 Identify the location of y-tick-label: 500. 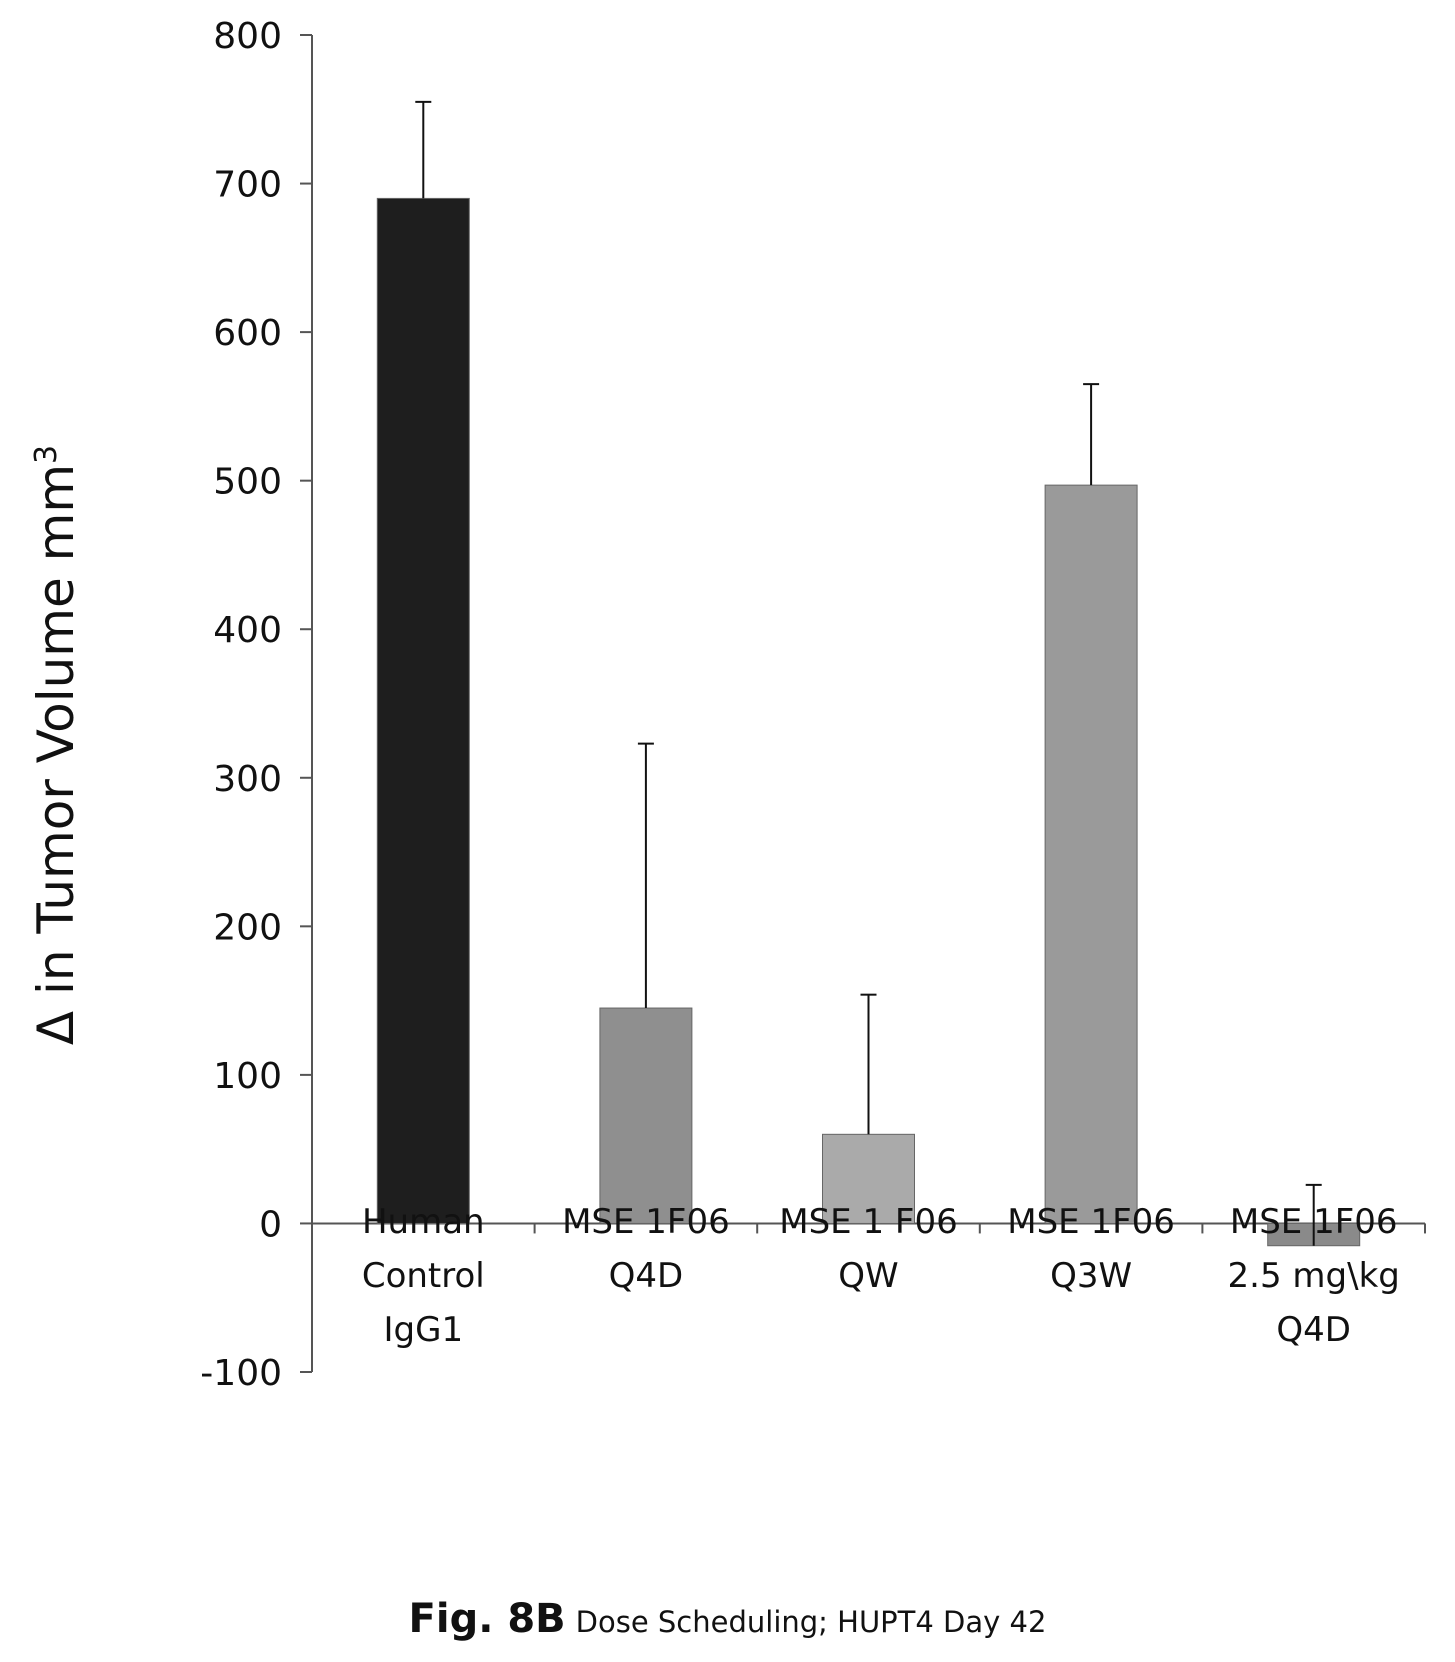
(247, 482).